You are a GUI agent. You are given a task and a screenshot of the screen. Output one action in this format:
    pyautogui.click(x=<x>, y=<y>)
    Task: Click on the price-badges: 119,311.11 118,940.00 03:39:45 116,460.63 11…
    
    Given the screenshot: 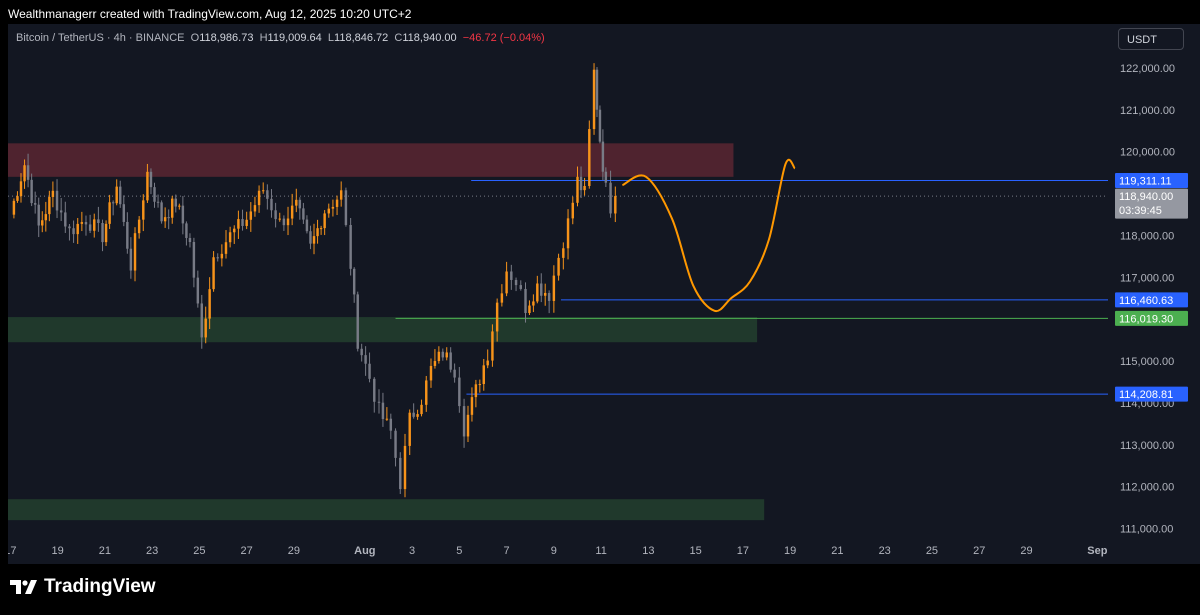 What is the action you would take?
    pyautogui.click(x=1151, y=287)
    